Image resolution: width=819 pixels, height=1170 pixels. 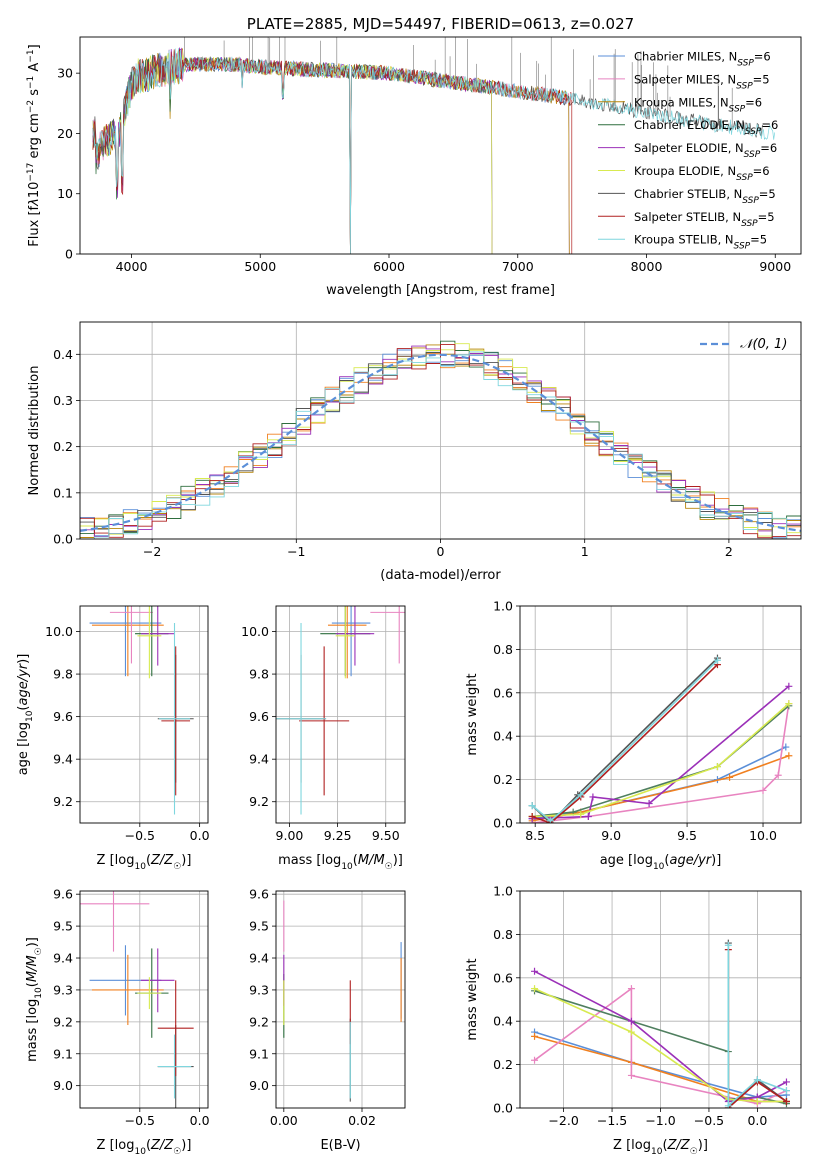 What do you see at coordinates (65, 133) in the screenshot?
I see `y-tick-label: 20` at bounding box center [65, 133].